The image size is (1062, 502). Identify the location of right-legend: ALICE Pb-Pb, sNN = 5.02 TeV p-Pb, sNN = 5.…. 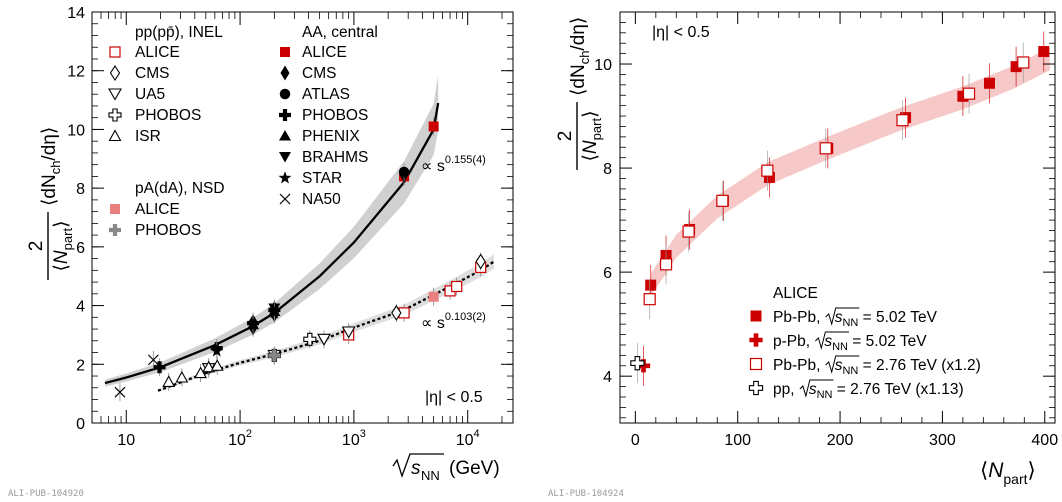
(864, 343).